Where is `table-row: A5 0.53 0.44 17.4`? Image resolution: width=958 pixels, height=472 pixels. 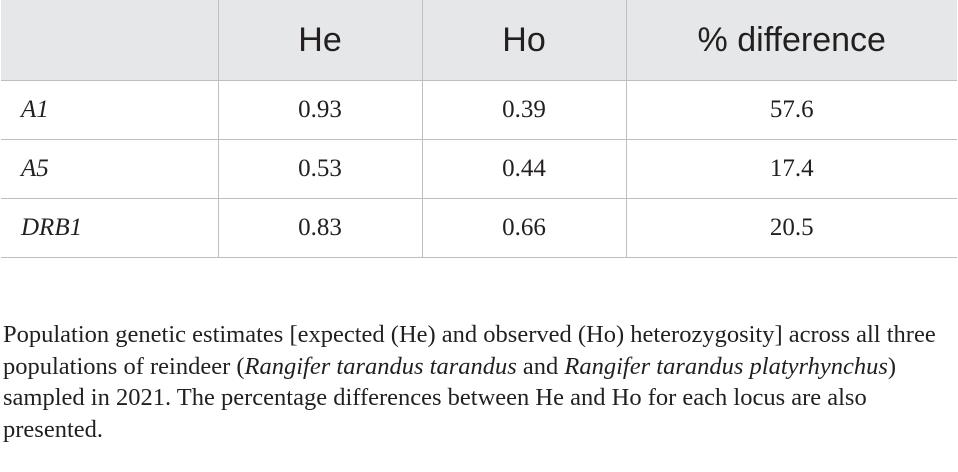
table-row: A5 0.53 0.44 17.4 is located at coordinates (479, 169).